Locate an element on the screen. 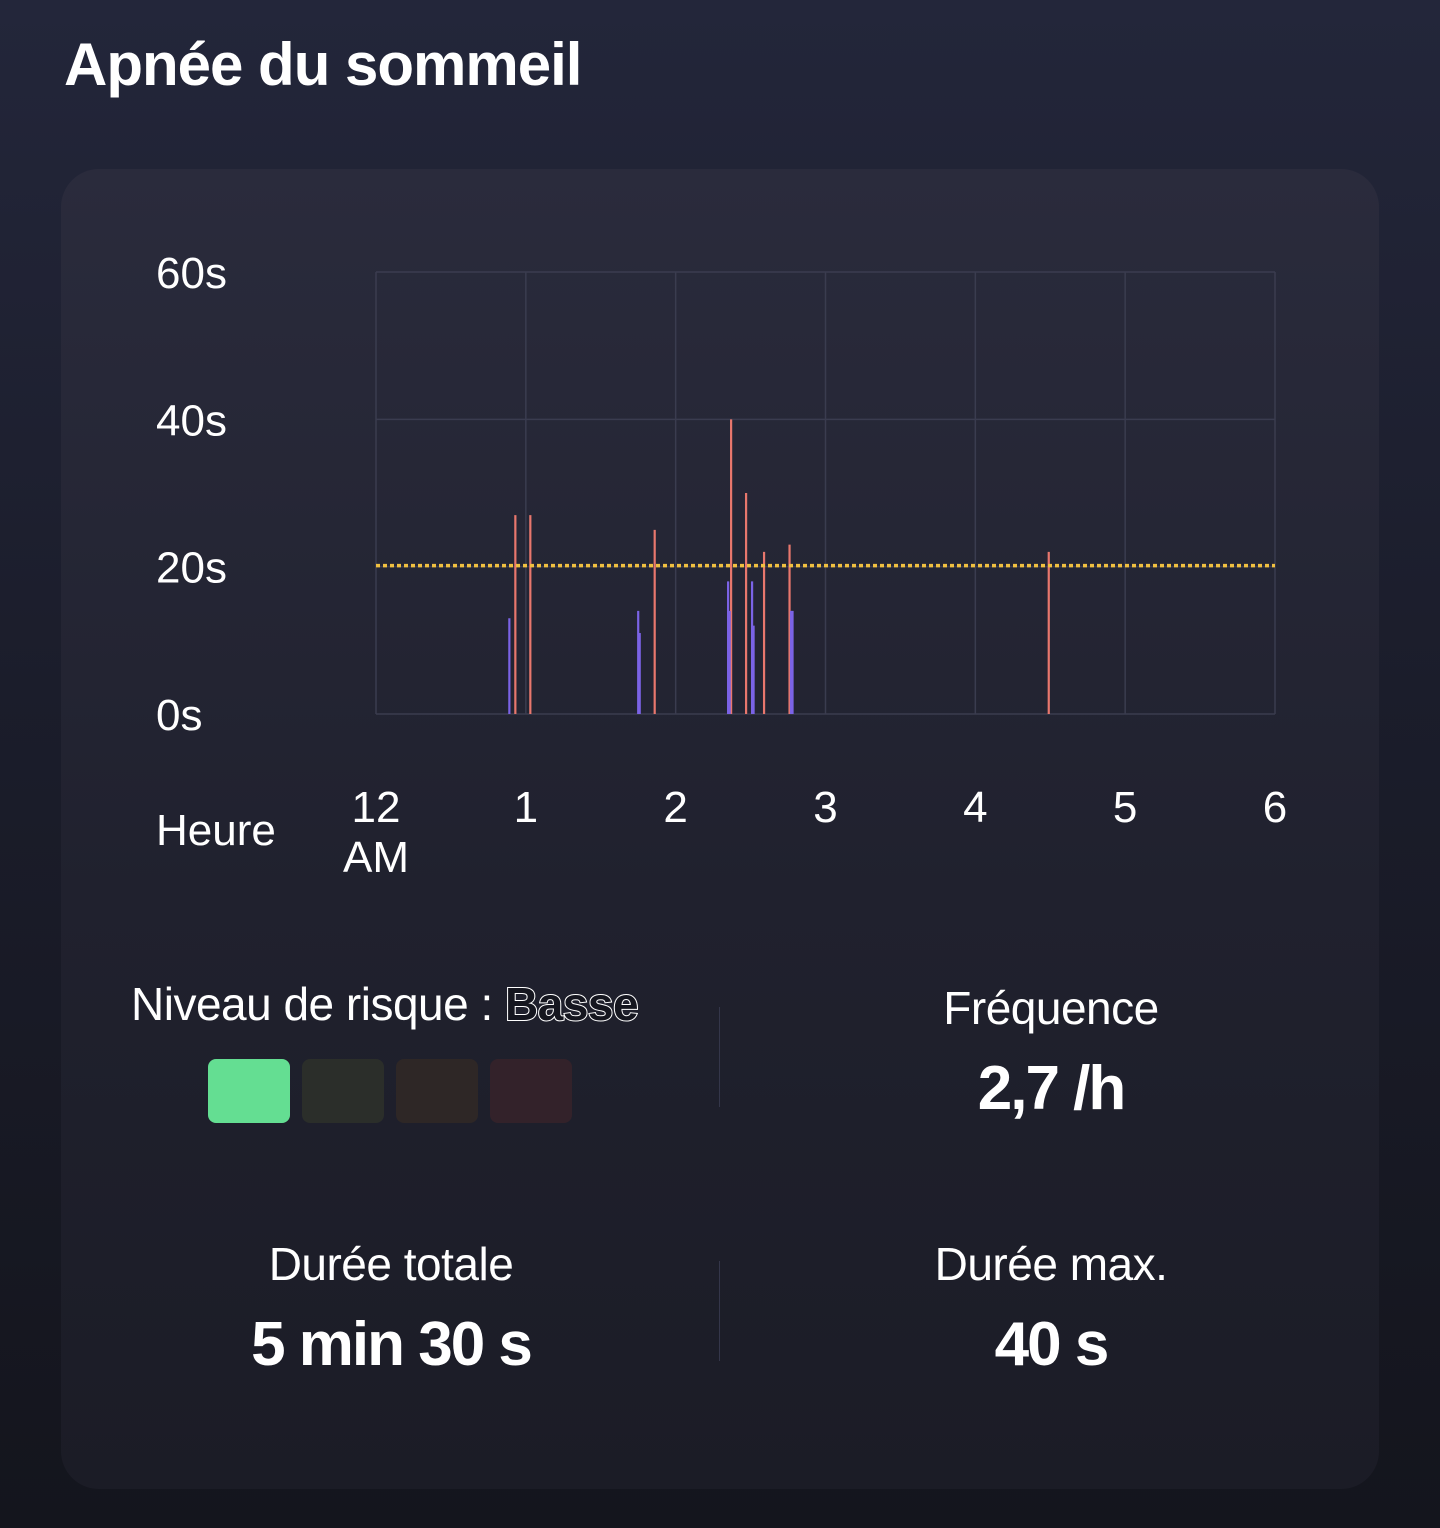  y-tick-label: 40s is located at coordinates (191, 420).